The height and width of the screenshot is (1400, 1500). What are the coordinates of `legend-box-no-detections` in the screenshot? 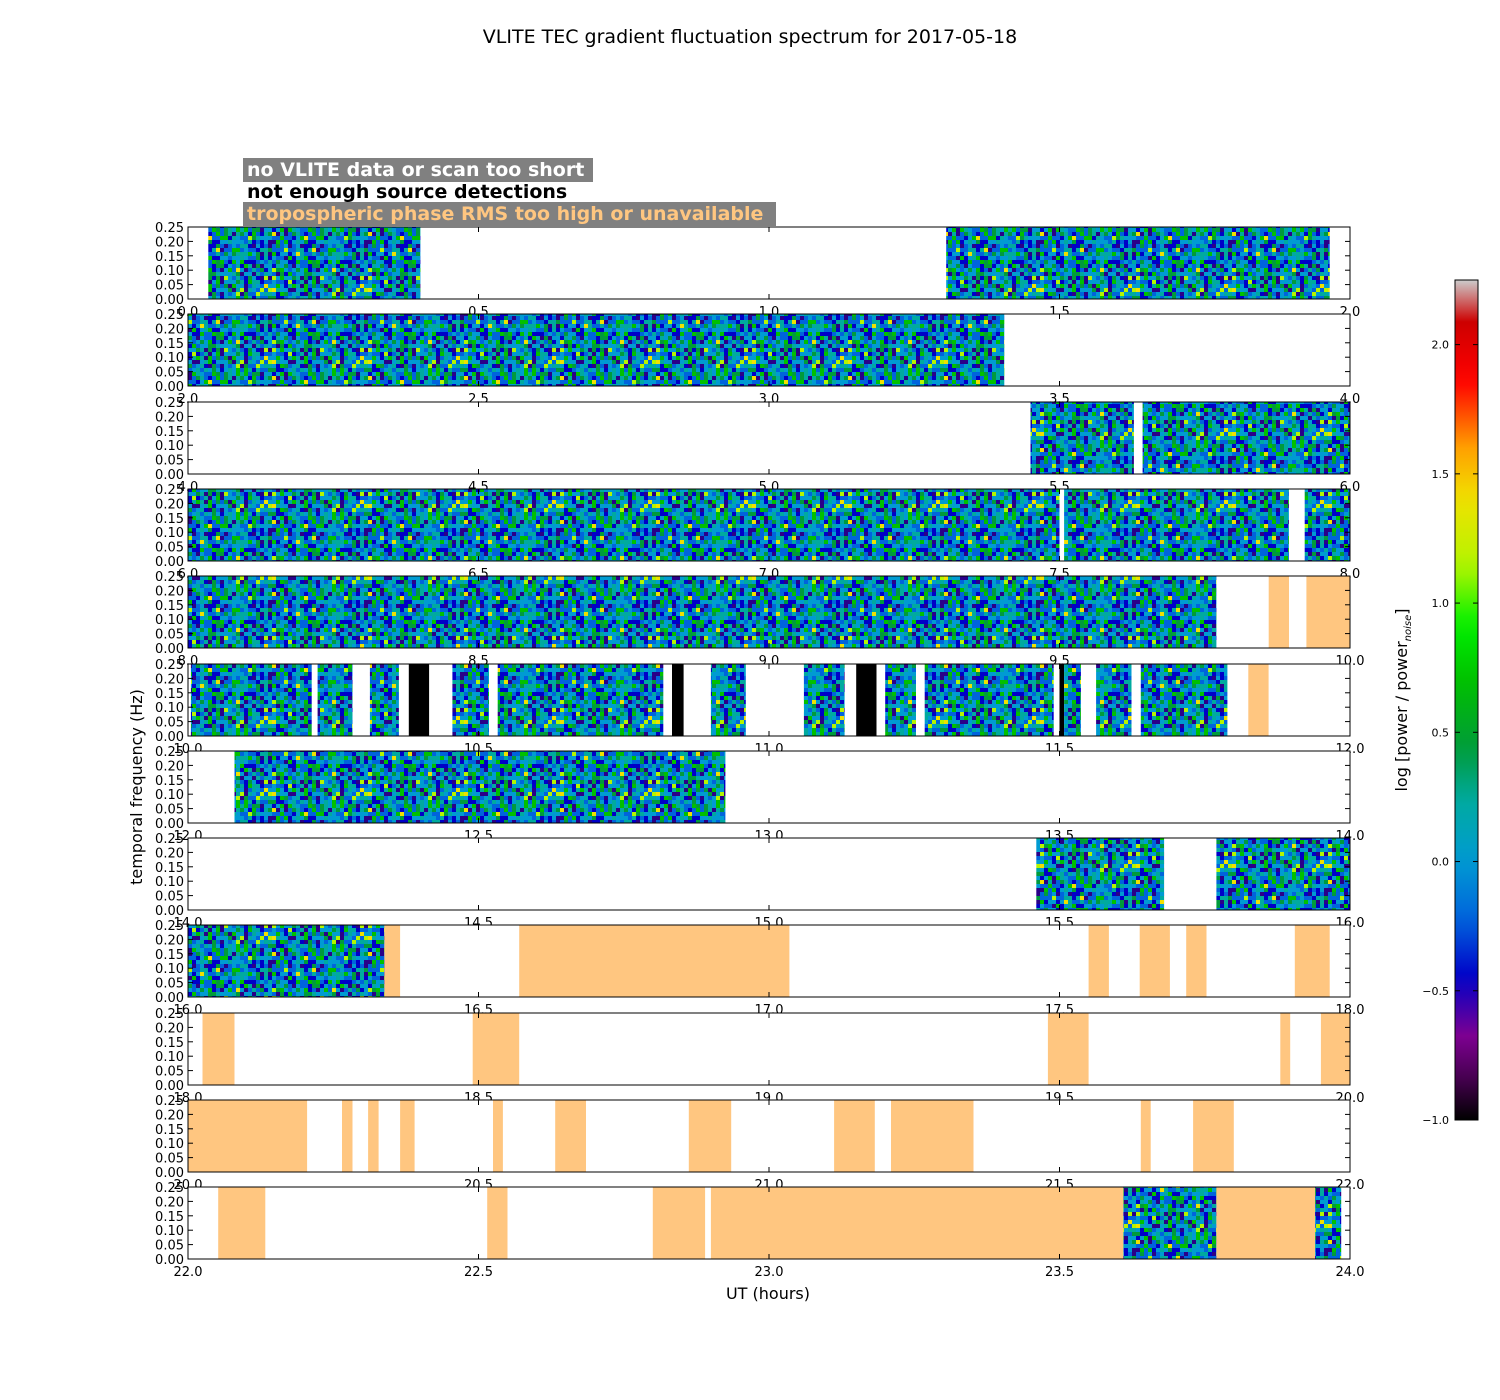 It's located at (409, 193).